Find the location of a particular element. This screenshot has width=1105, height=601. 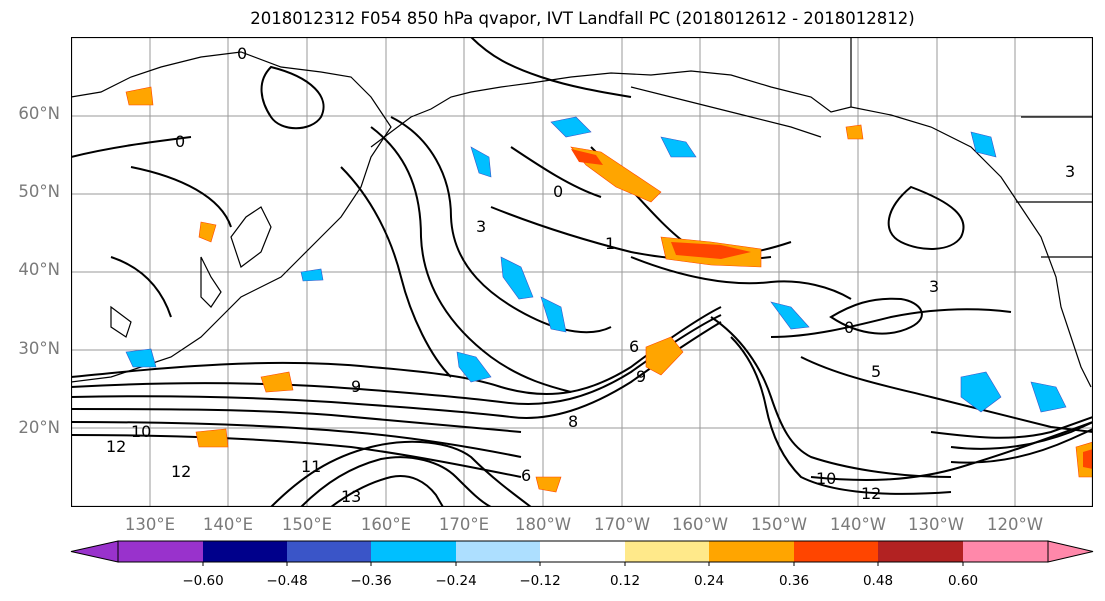

latitude-label: 60°N is located at coordinates (39, 113).